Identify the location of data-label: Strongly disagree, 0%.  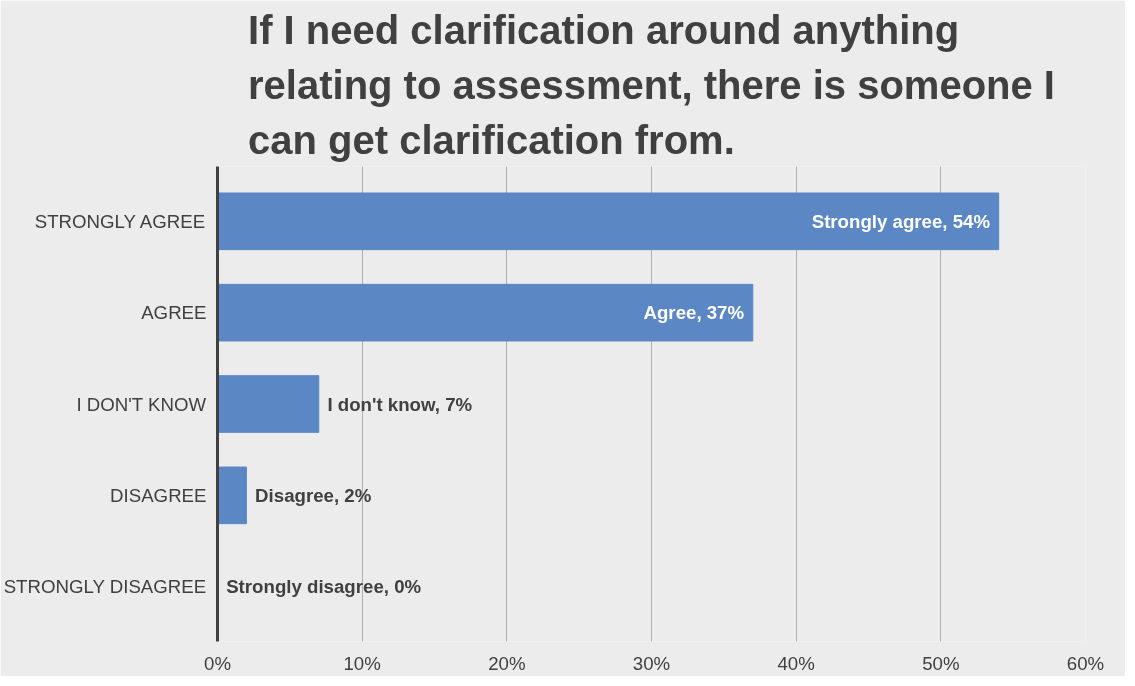
(324, 587).